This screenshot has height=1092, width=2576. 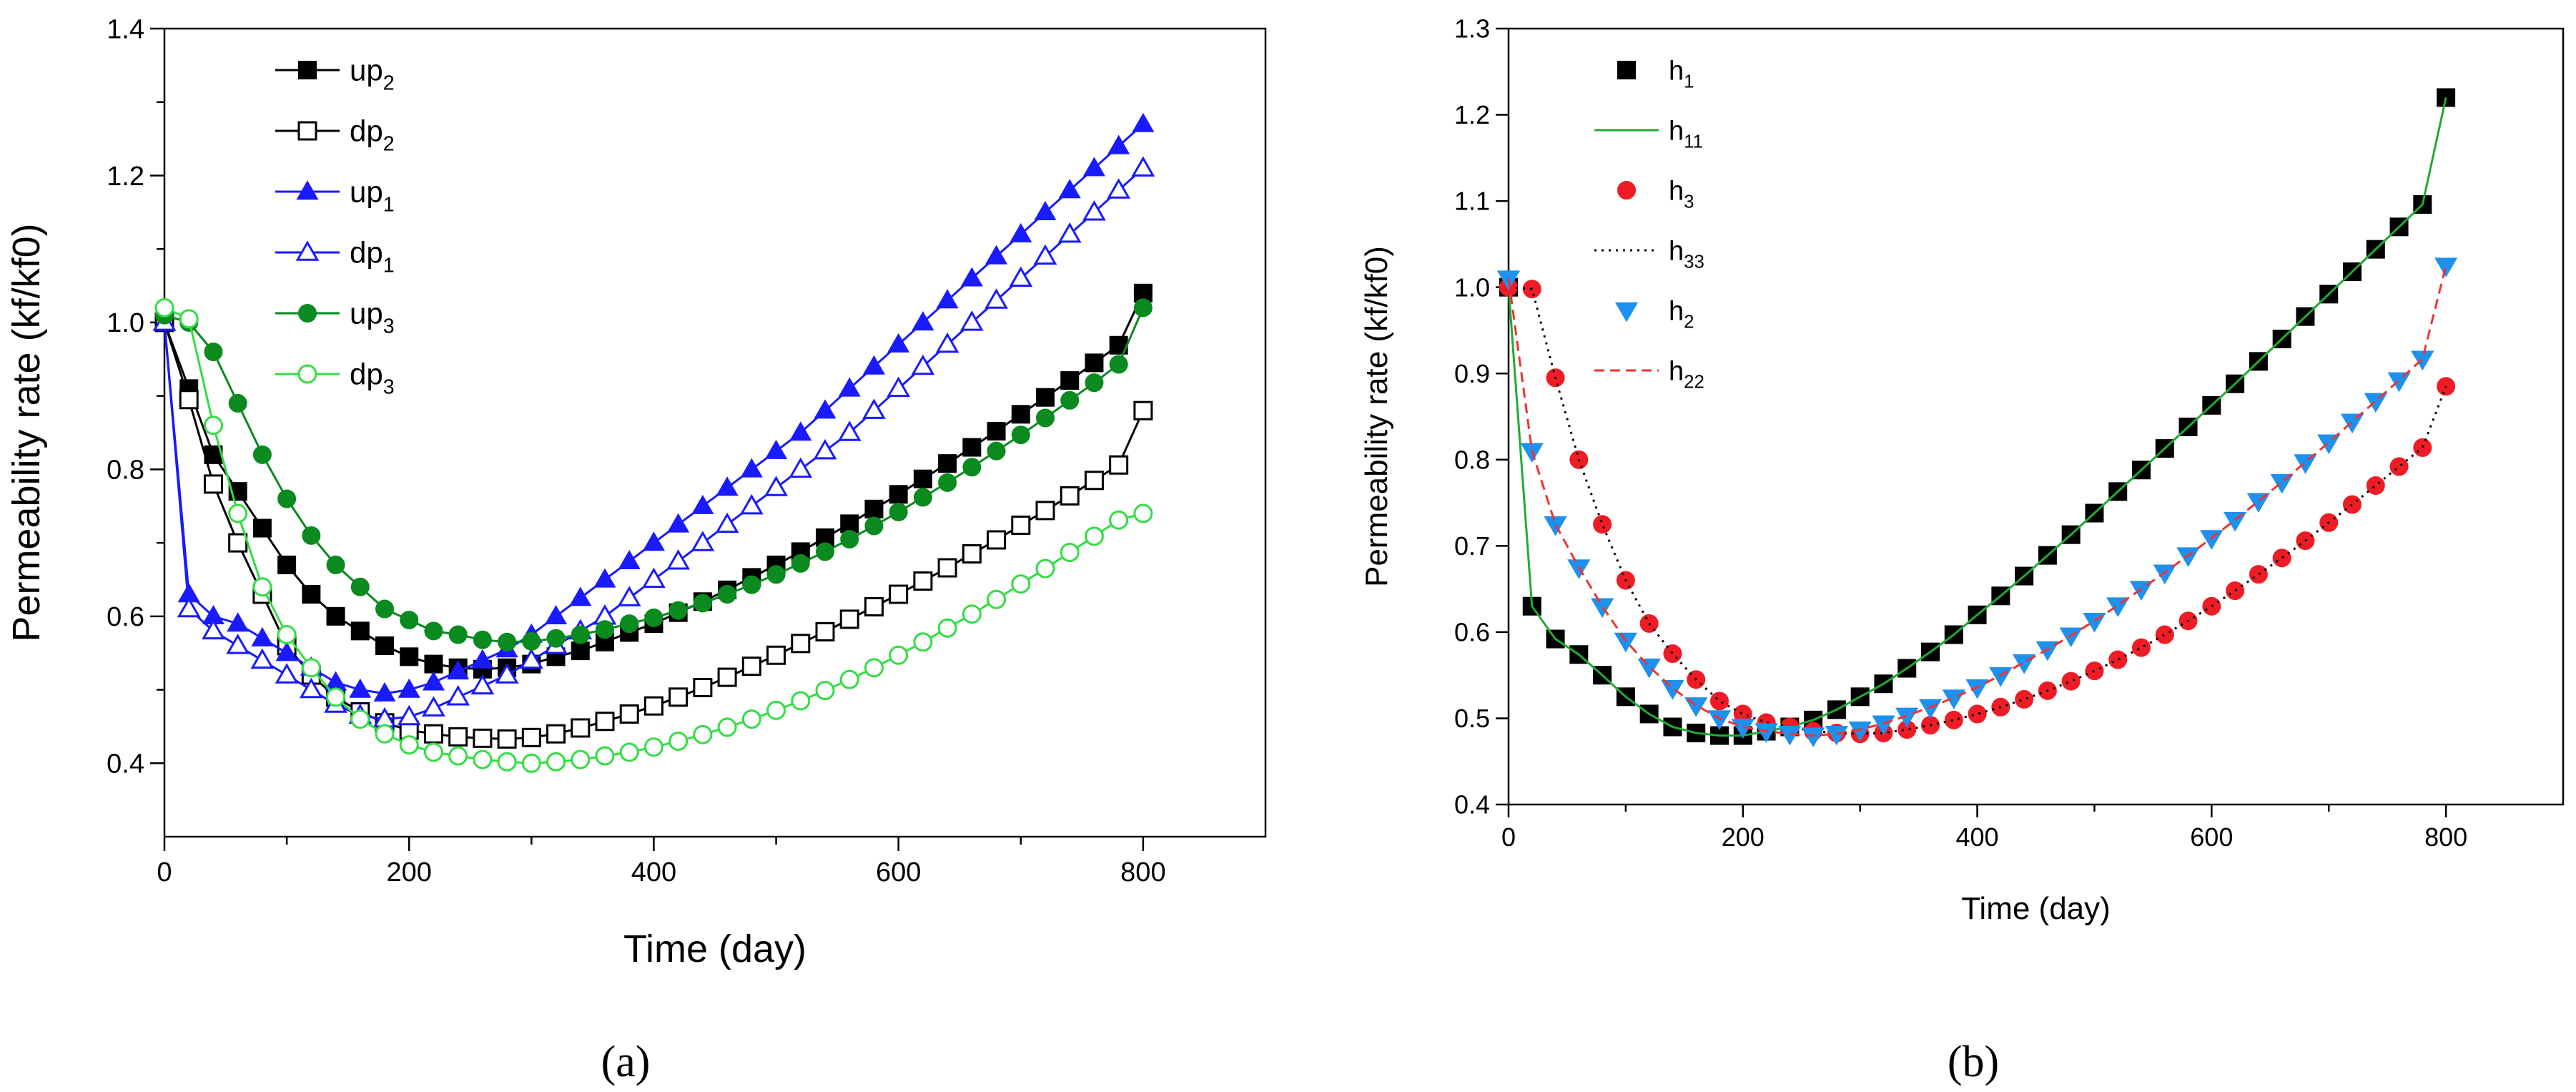 I want to click on legend: h1 h11 h3 h33 h2 h22, so click(x=1649, y=224).